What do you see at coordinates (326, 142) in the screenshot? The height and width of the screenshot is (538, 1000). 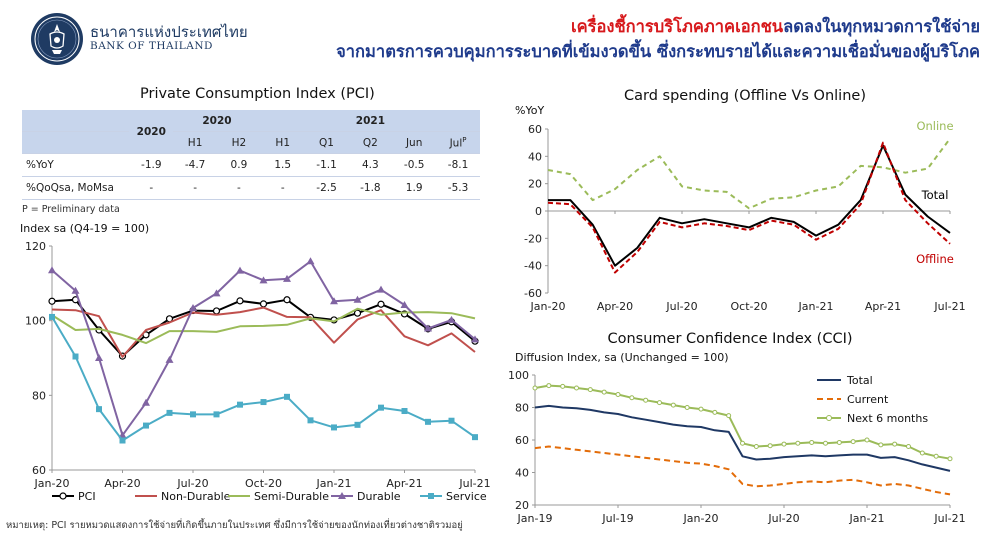 I see `pci-table-period: Q1` at bounding box center [326, 142].